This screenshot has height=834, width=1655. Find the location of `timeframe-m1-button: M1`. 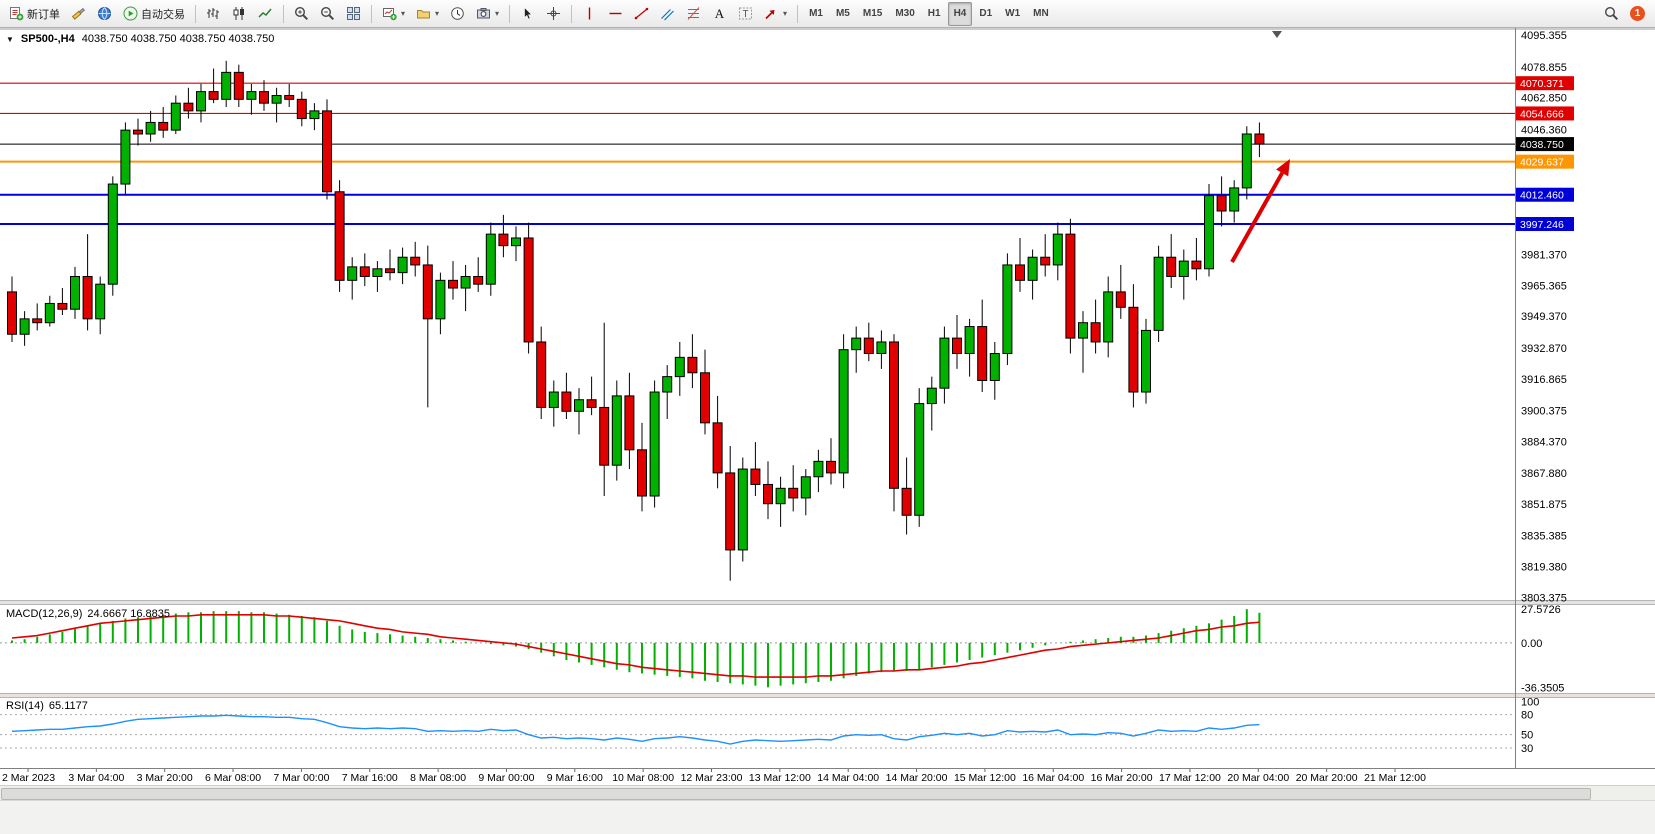

timeframe-m1-button: M1 is located at coordinates (816, 13).